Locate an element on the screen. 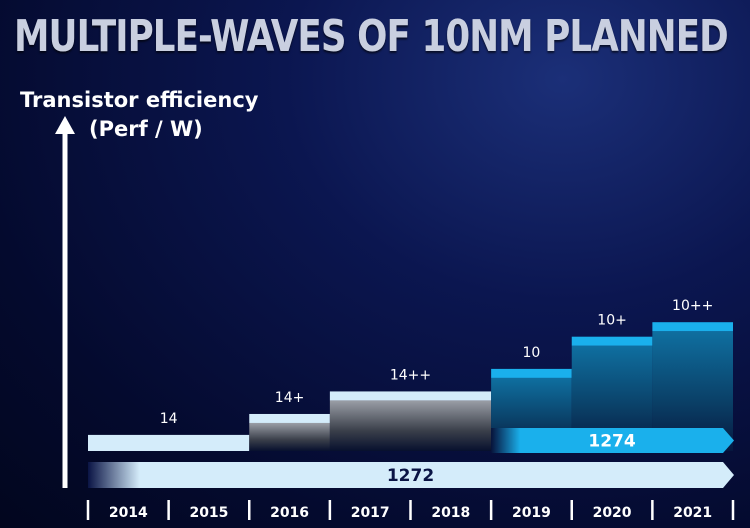 The width and height of the screenshot is (750, 528). year-label: 2020 is located at coordinates (612, 513).